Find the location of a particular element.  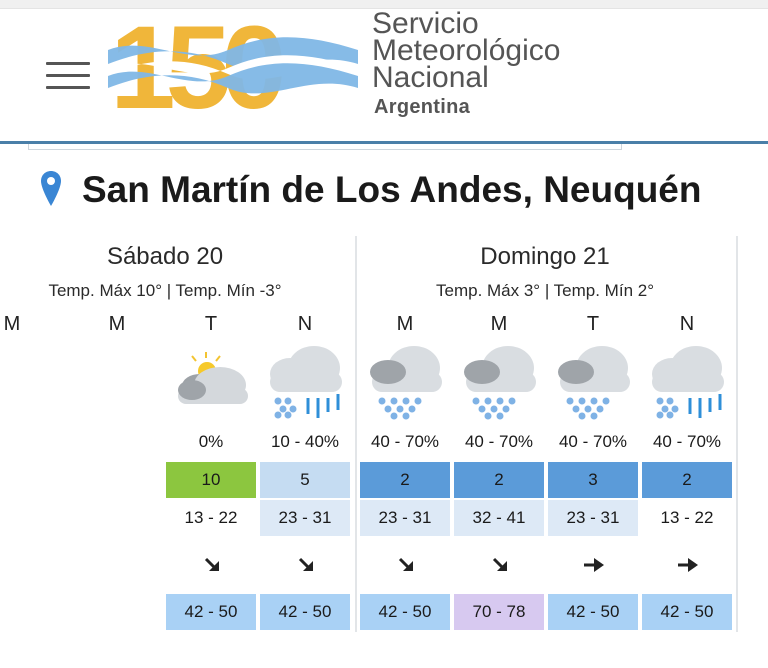

gust-speed-cell: 70 - 78 is located at coordinates (499, 612).